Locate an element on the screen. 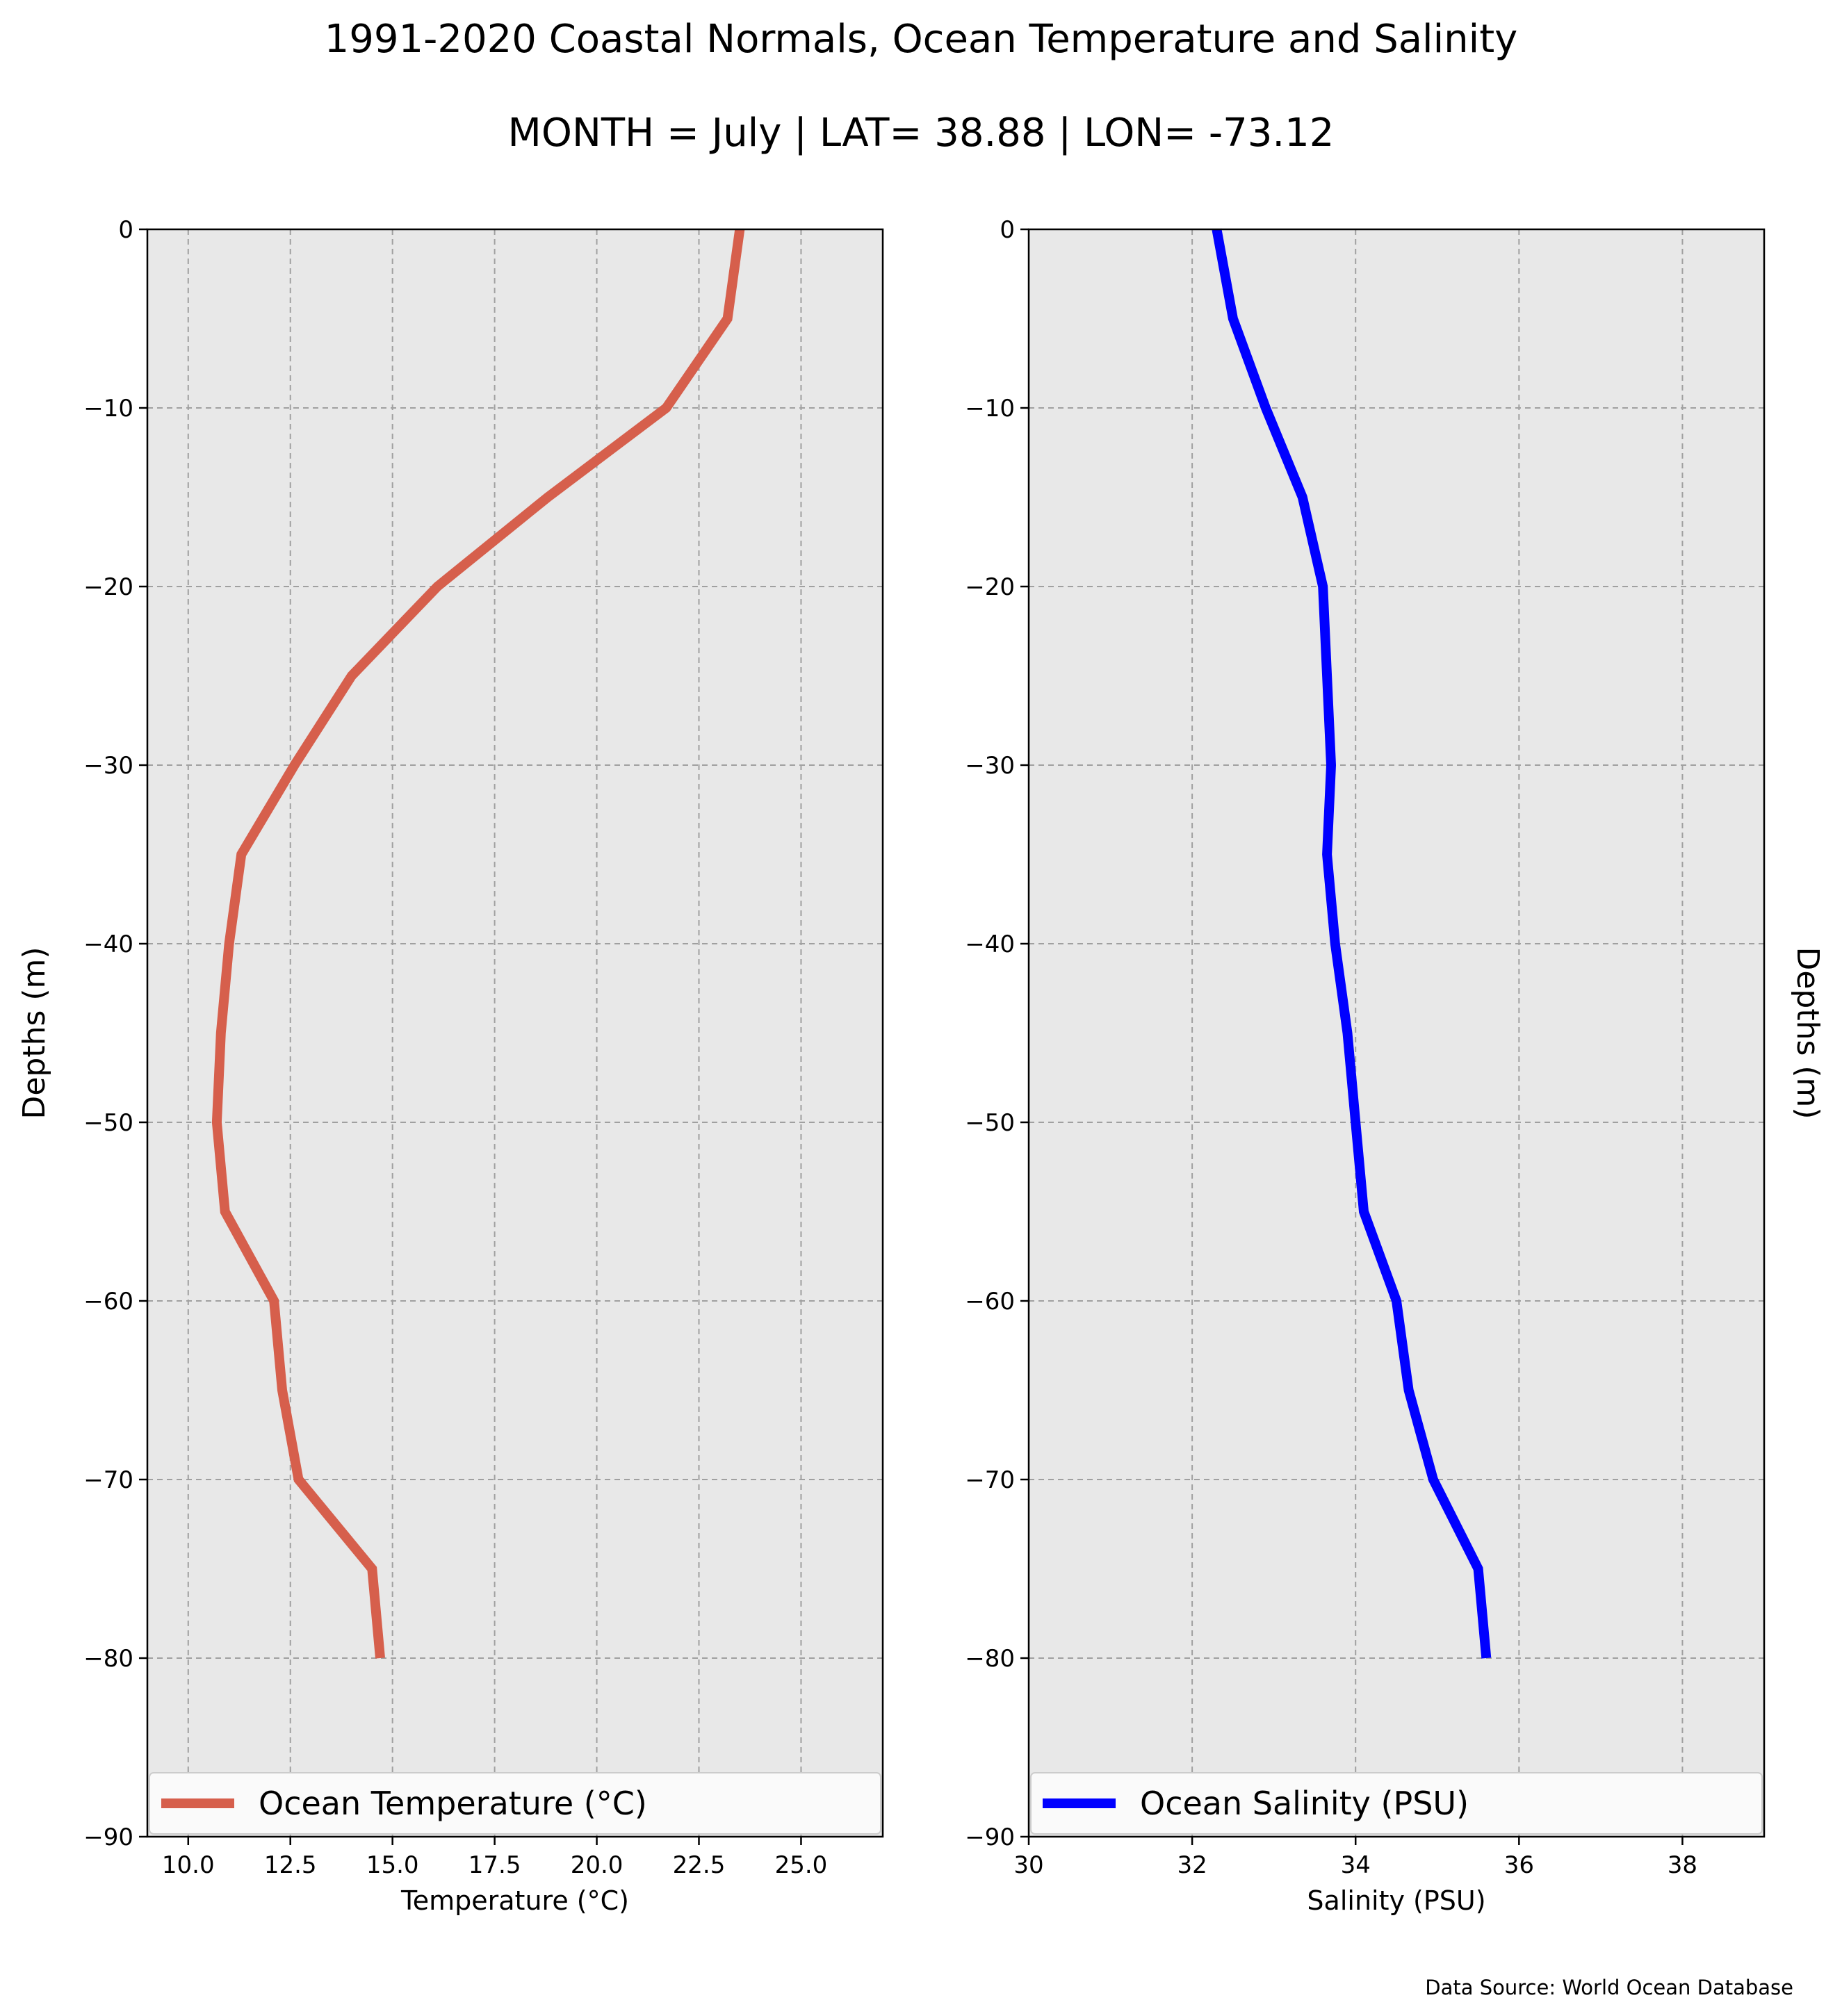 The width and height of the screenshot is (1842, 2016). temperature-y-ticks: 0 −10 −20 −30 −40 −50 −60 −70 −80 −90 is located at coordinates (115, 1034).